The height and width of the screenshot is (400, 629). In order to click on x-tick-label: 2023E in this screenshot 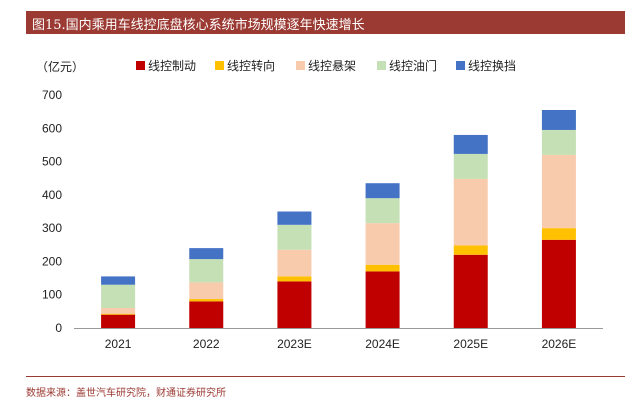, I will do `click(294, 344)`.